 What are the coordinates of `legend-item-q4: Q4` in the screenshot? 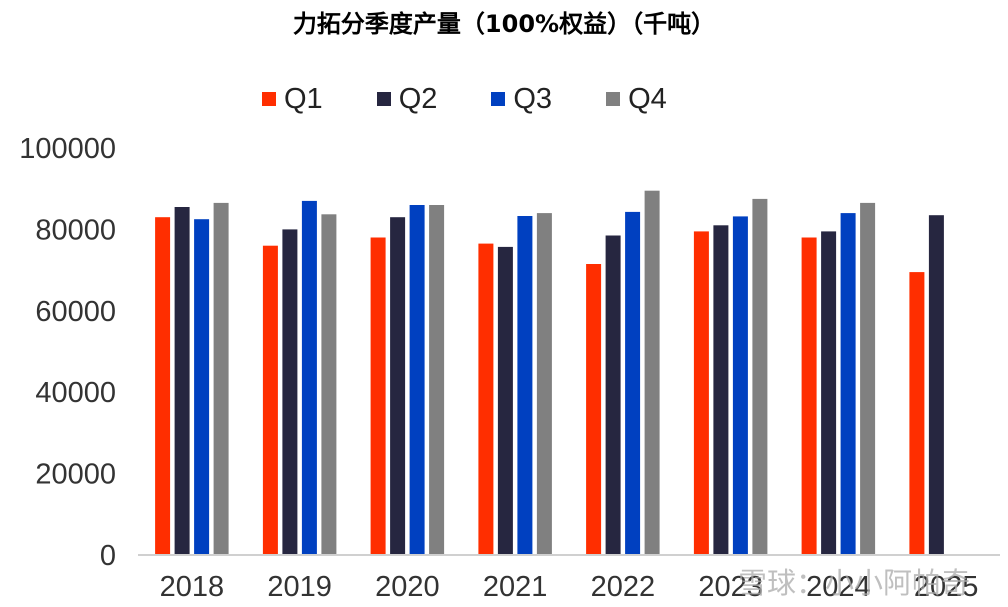 It's located at (636, 99).